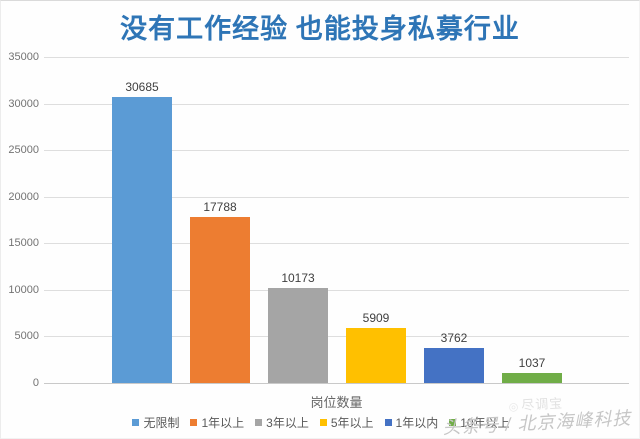  What do you see at coordinates (23, 196) in the screenshot?
I see `y-axis-tick-label: 20000` at bounding box center [23, 196].